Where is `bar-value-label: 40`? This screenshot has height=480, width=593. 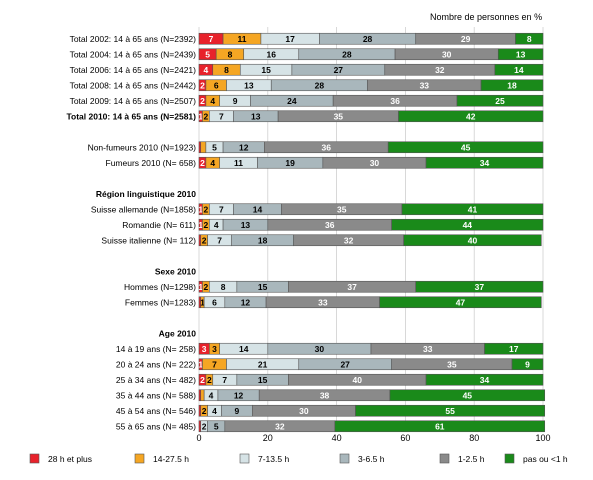 bar-value-label: 40 is located at coordinates (473, 240).